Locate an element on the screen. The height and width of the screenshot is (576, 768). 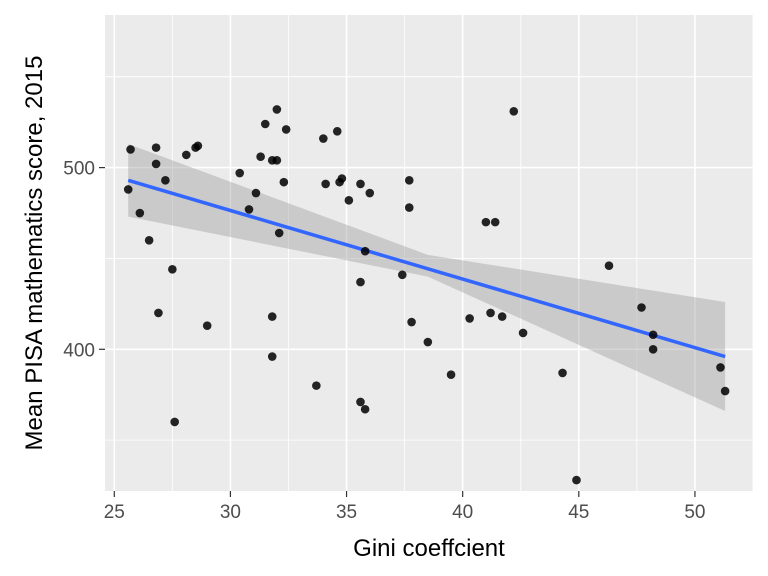
x-tick-label: 25 is located at coordinates (114, 512).